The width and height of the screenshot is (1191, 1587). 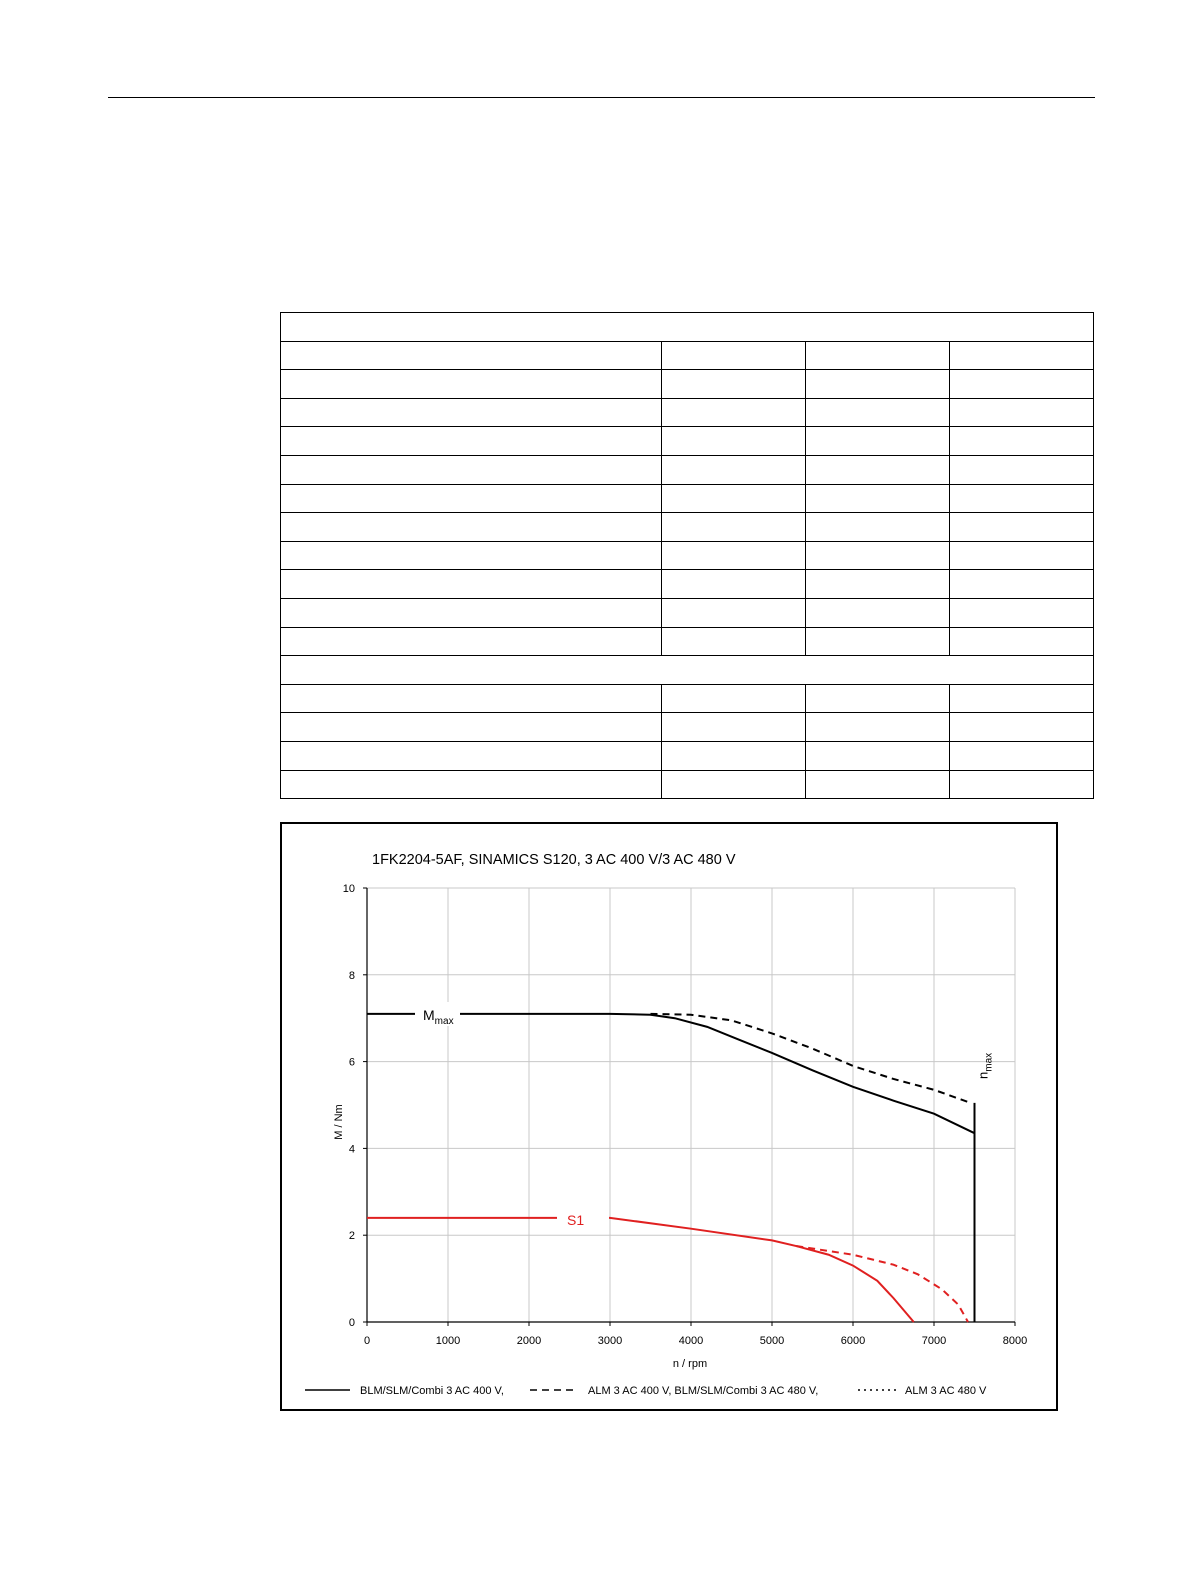 What do you see at coordinates (352, 1149) in the screenshot?
I see `y-tick-label: 4` at bounding box center [352, 1149].